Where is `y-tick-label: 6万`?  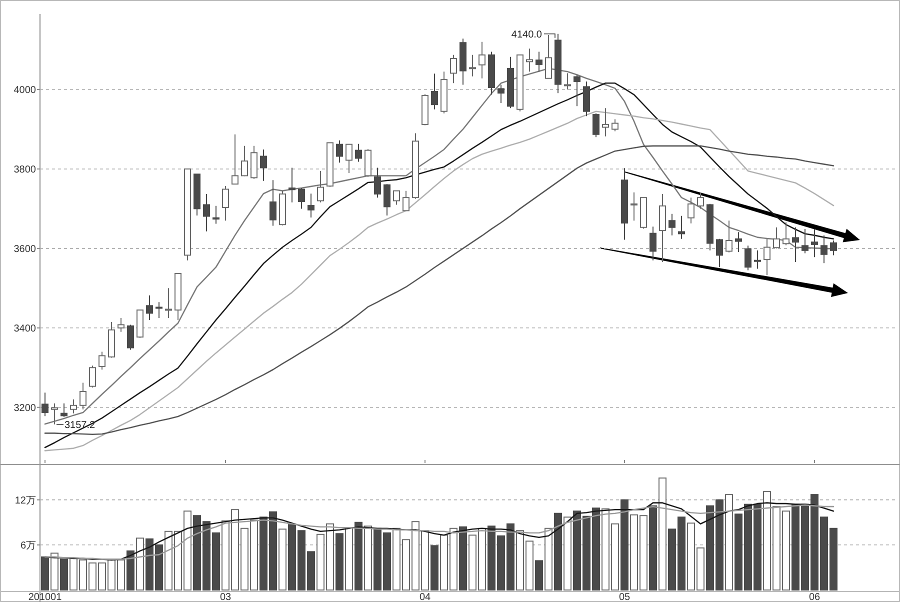
y-tick-label: 6万 is located at coordinates (28, 546).